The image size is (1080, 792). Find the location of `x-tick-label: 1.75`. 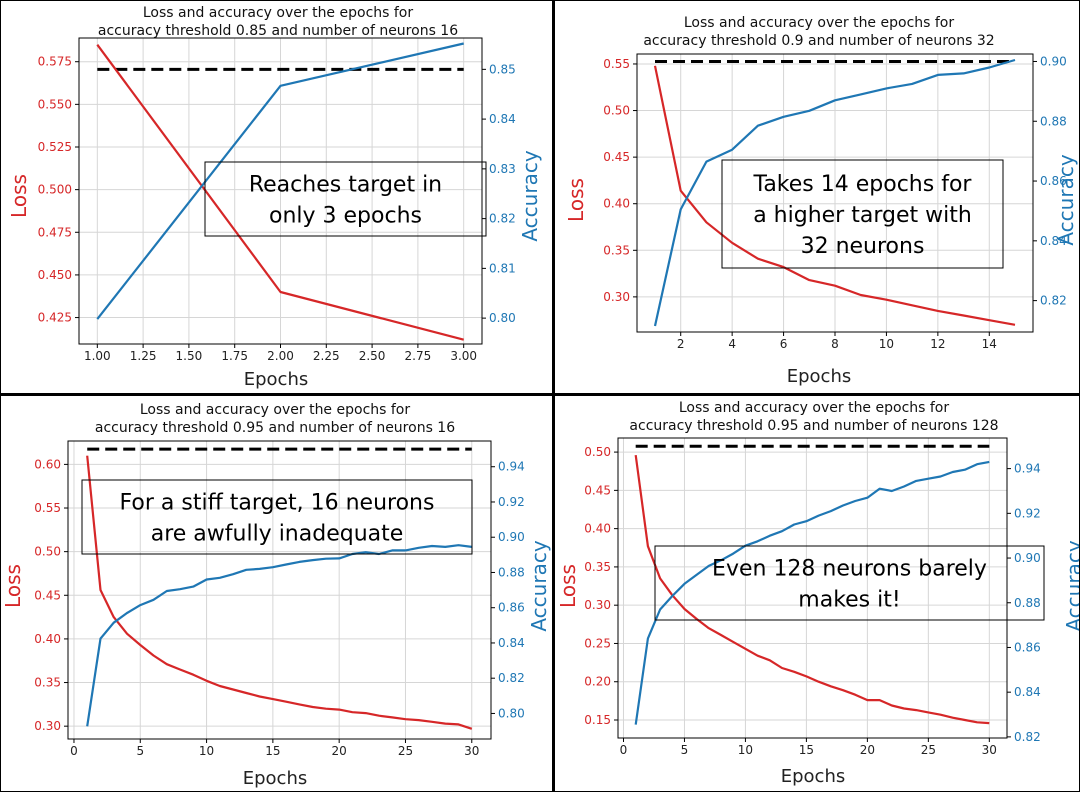

x-tick-label: 1.75 is located at coordinates (234, 356).